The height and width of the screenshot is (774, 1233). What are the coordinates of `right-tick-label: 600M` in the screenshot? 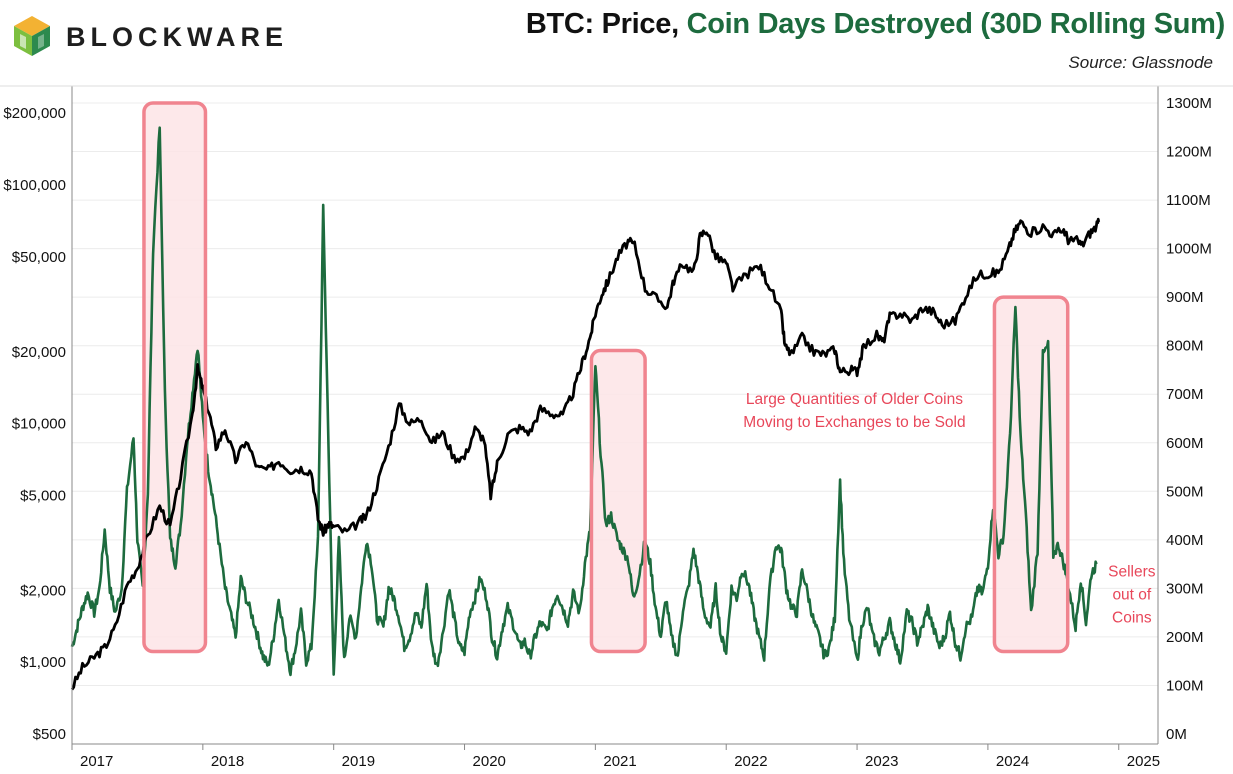 It's located at (1185, 443).